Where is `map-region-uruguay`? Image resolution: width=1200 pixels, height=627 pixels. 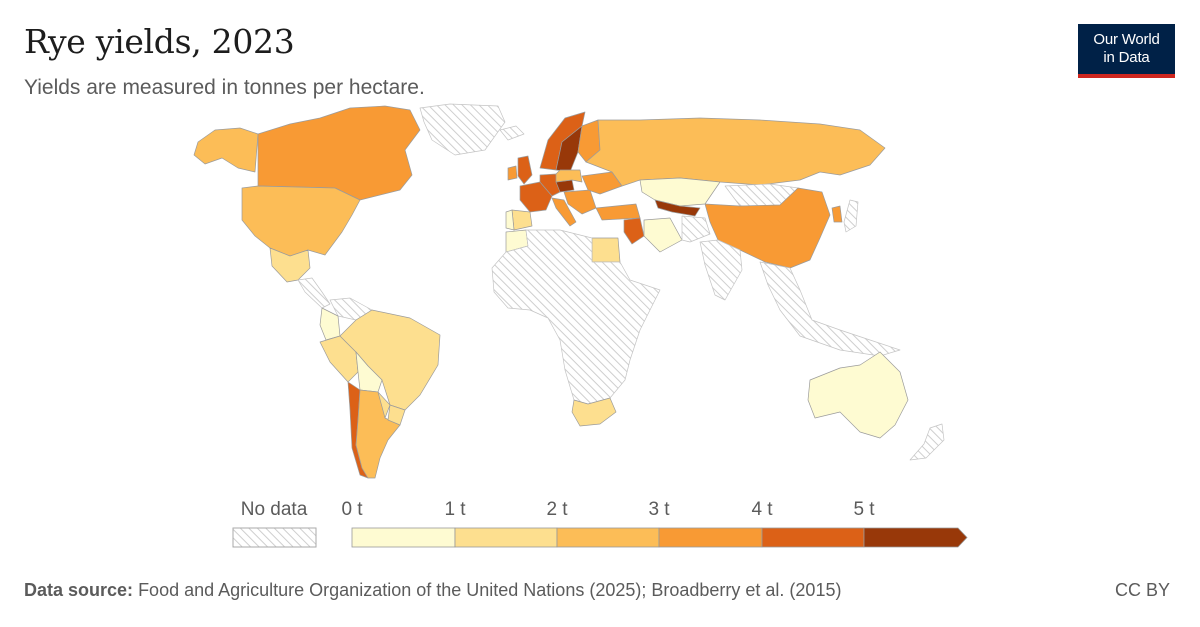
map-region-uruguay is located at coordinates (396, 415).